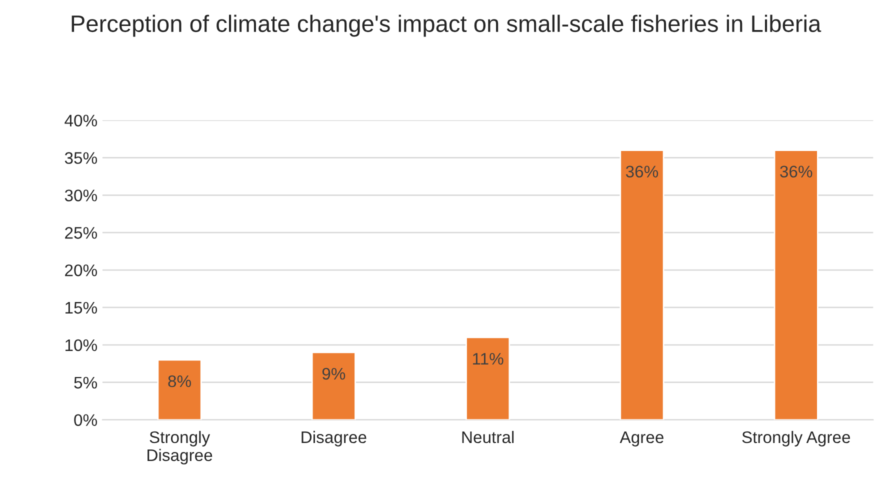 The height and width of the screenshot is (491, 891). I want to click on x-tick-label: Strongly Agree, so click(796, 438).